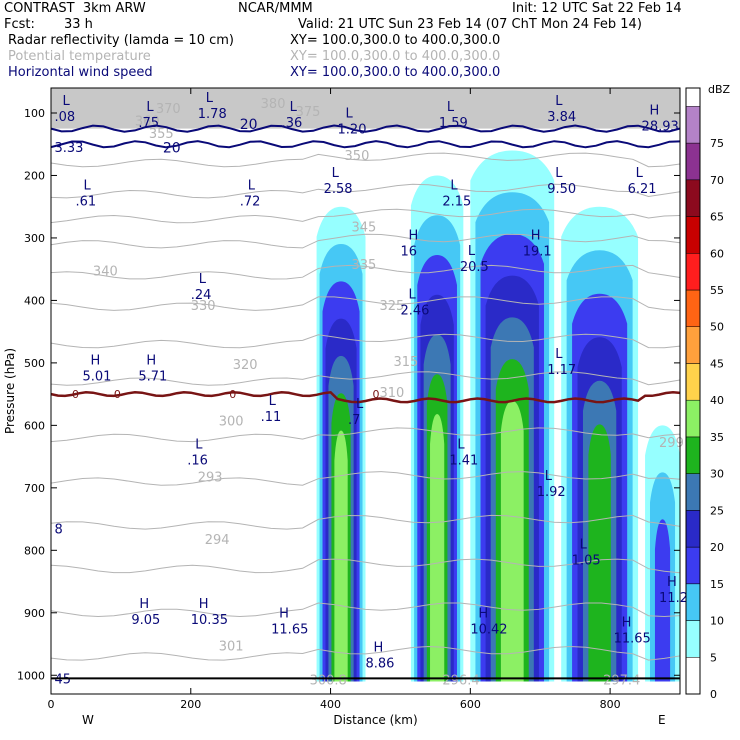  I want to click on extremum-value: 5.71, so click(152, 376).